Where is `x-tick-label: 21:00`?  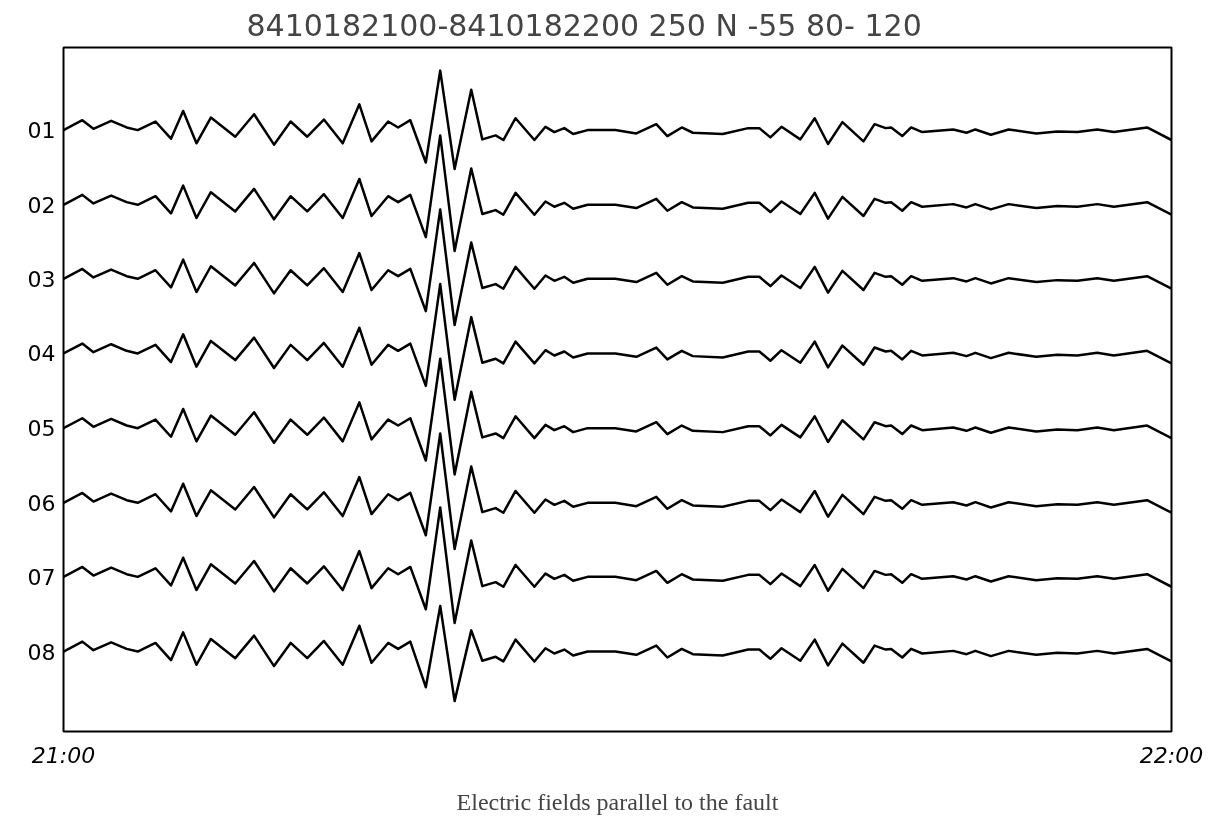 x-tick-label: 21:00 is located at coordinates (63, 755).